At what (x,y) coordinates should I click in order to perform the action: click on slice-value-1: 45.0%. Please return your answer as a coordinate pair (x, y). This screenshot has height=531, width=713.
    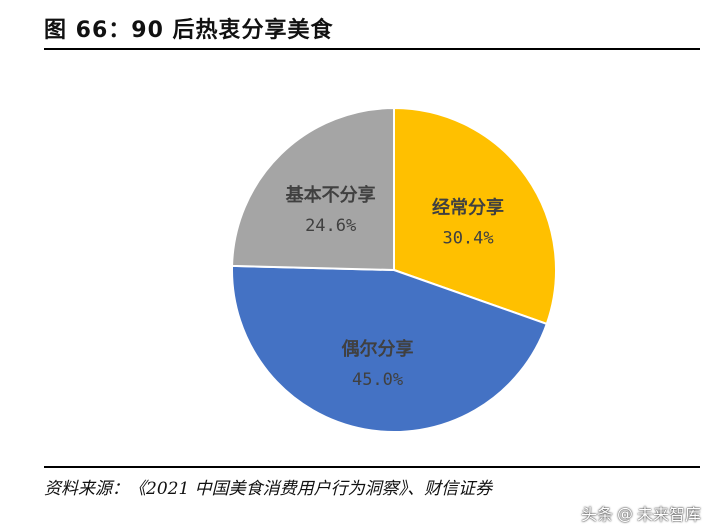
    Looking at the image, I should click on (377, 380).